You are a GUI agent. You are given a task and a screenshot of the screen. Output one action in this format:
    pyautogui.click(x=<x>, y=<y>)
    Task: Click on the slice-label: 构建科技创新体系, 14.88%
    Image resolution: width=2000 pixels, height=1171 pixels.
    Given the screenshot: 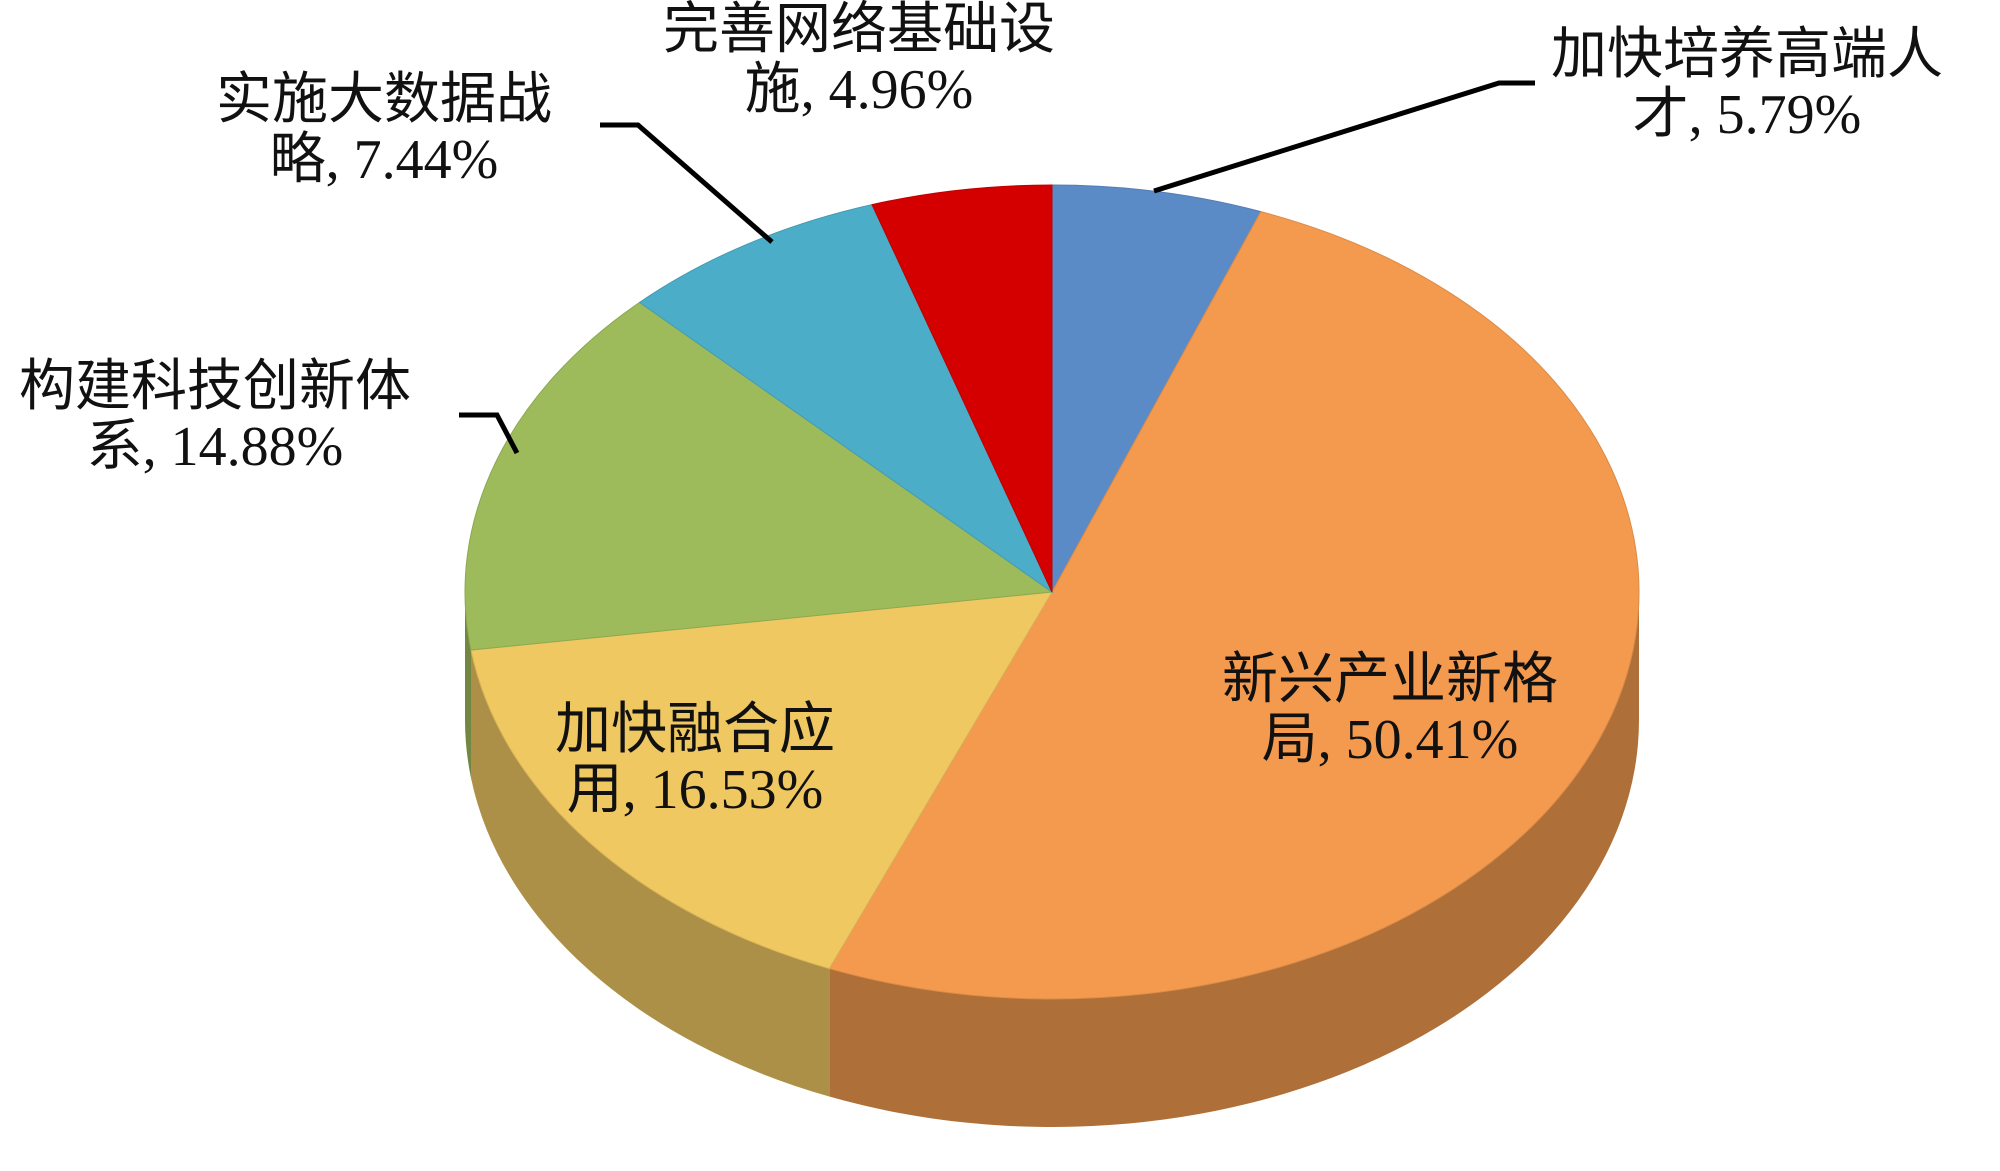 What is the action you would take?
    pyautogui.click(x=215, y=417)
    